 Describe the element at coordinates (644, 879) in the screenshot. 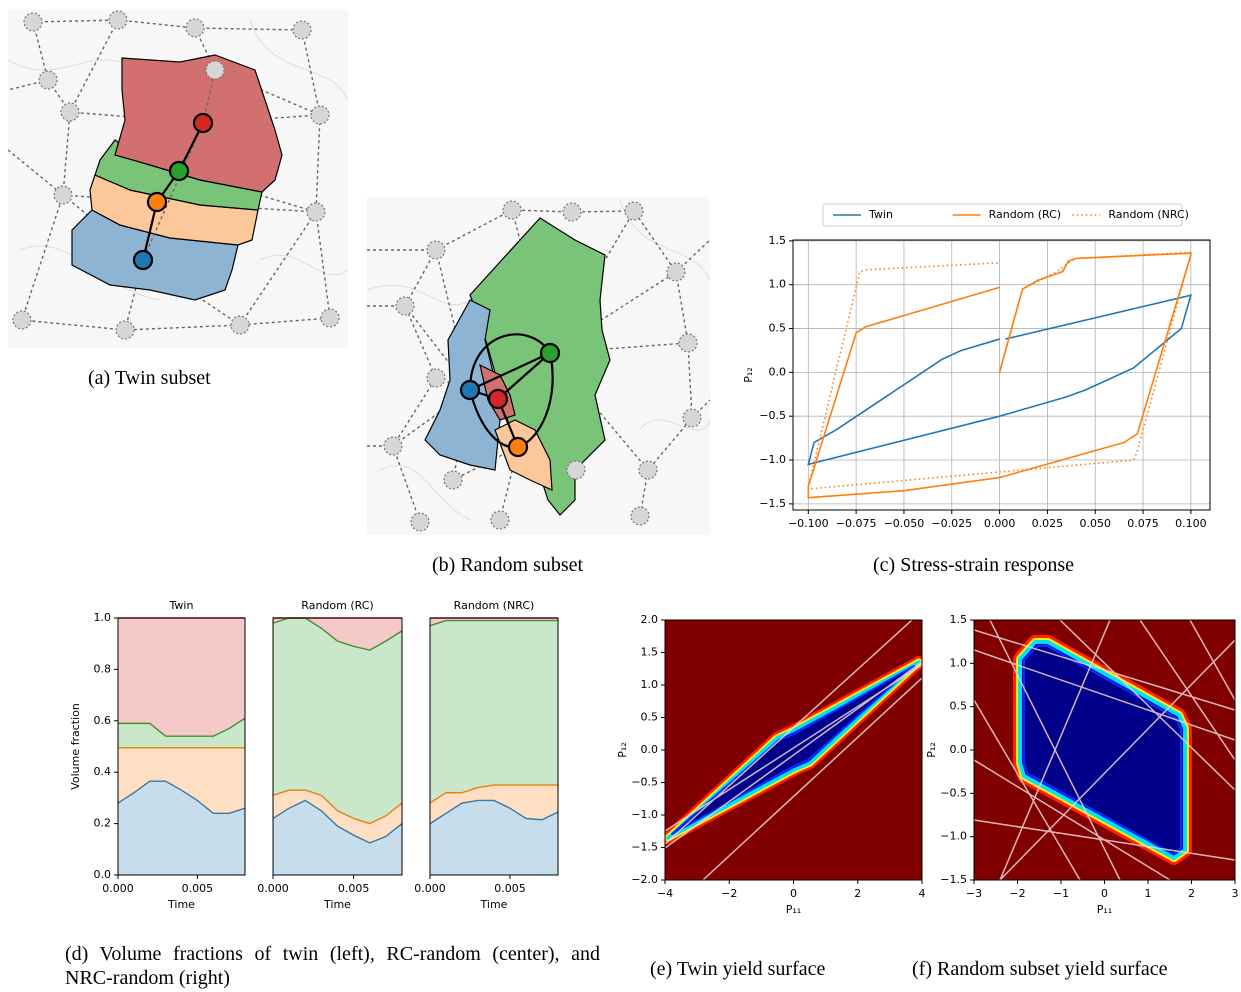

I see `y-tick-label: −2.0` at that location.